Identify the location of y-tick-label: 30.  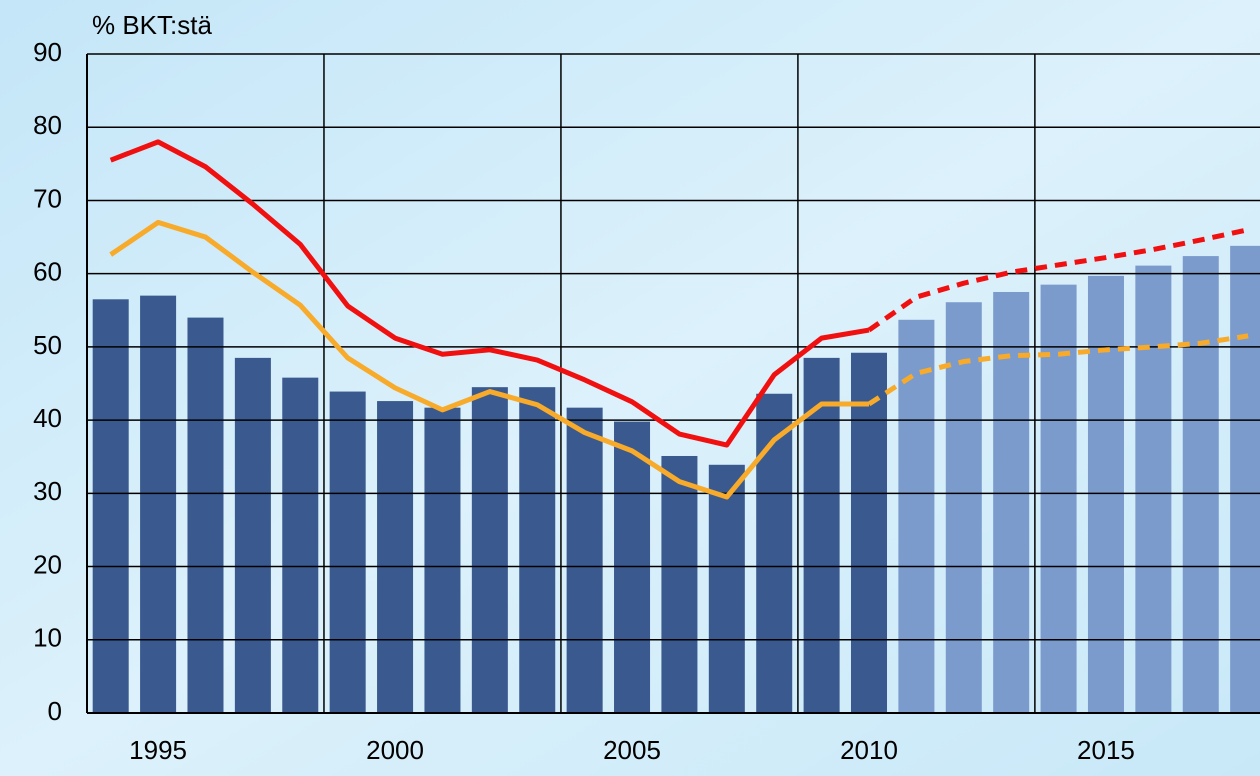
(47, 491).